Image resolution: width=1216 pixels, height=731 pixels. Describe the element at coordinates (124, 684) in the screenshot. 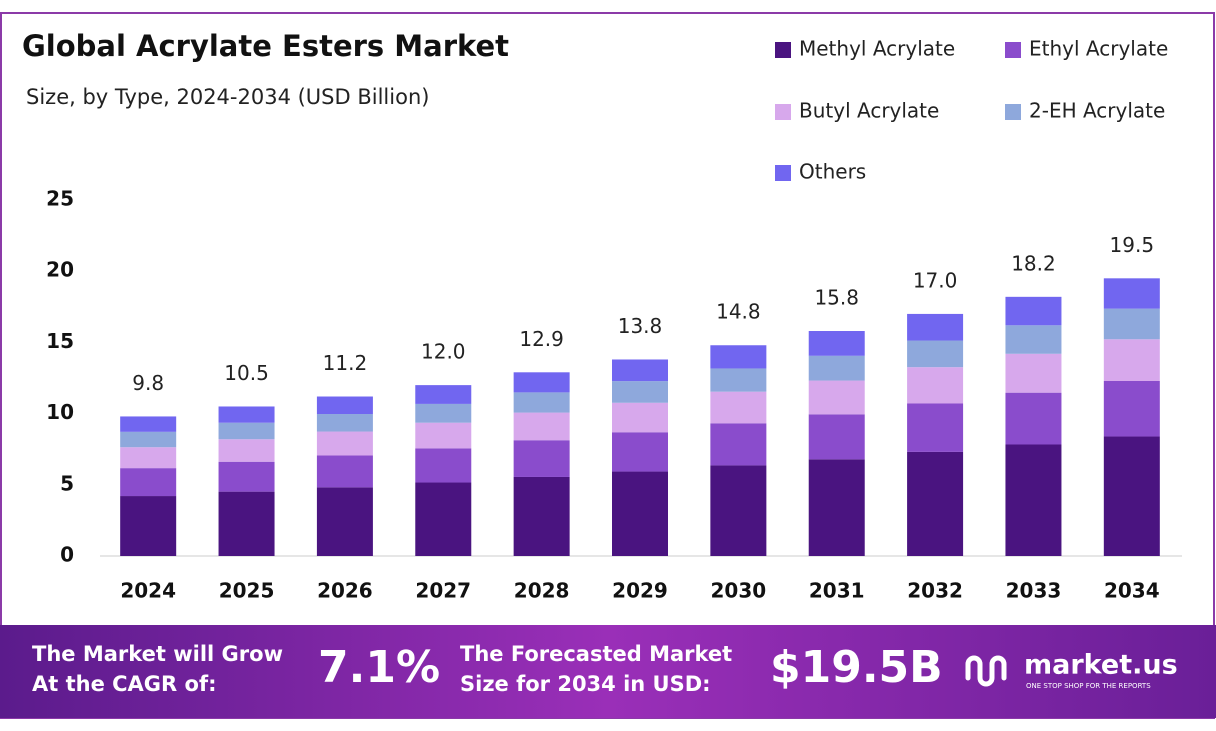

I see `footer-text: At the CAGR of:` at that location.